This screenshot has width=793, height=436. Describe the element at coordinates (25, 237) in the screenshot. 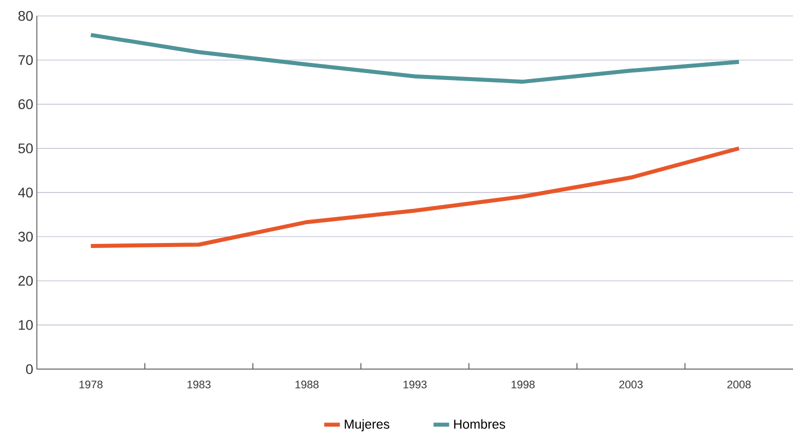

I see `y-tick-label: 30` at that location.